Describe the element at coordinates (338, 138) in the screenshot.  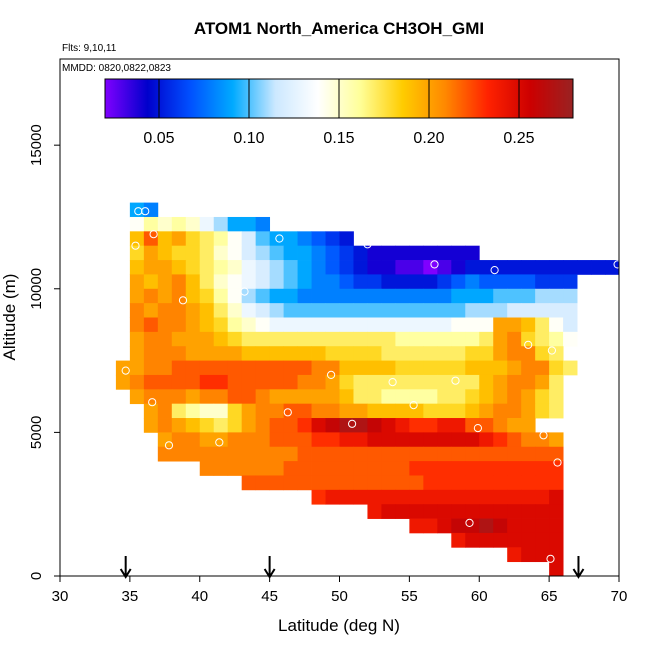
I see `colorbar-tick-label: 0.15` at that location.